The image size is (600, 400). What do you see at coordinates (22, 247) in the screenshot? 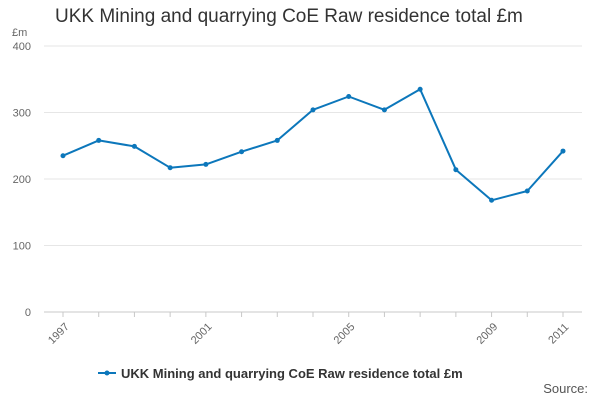
I see `y-tick-label: 100` at bounding box center [22, 247].